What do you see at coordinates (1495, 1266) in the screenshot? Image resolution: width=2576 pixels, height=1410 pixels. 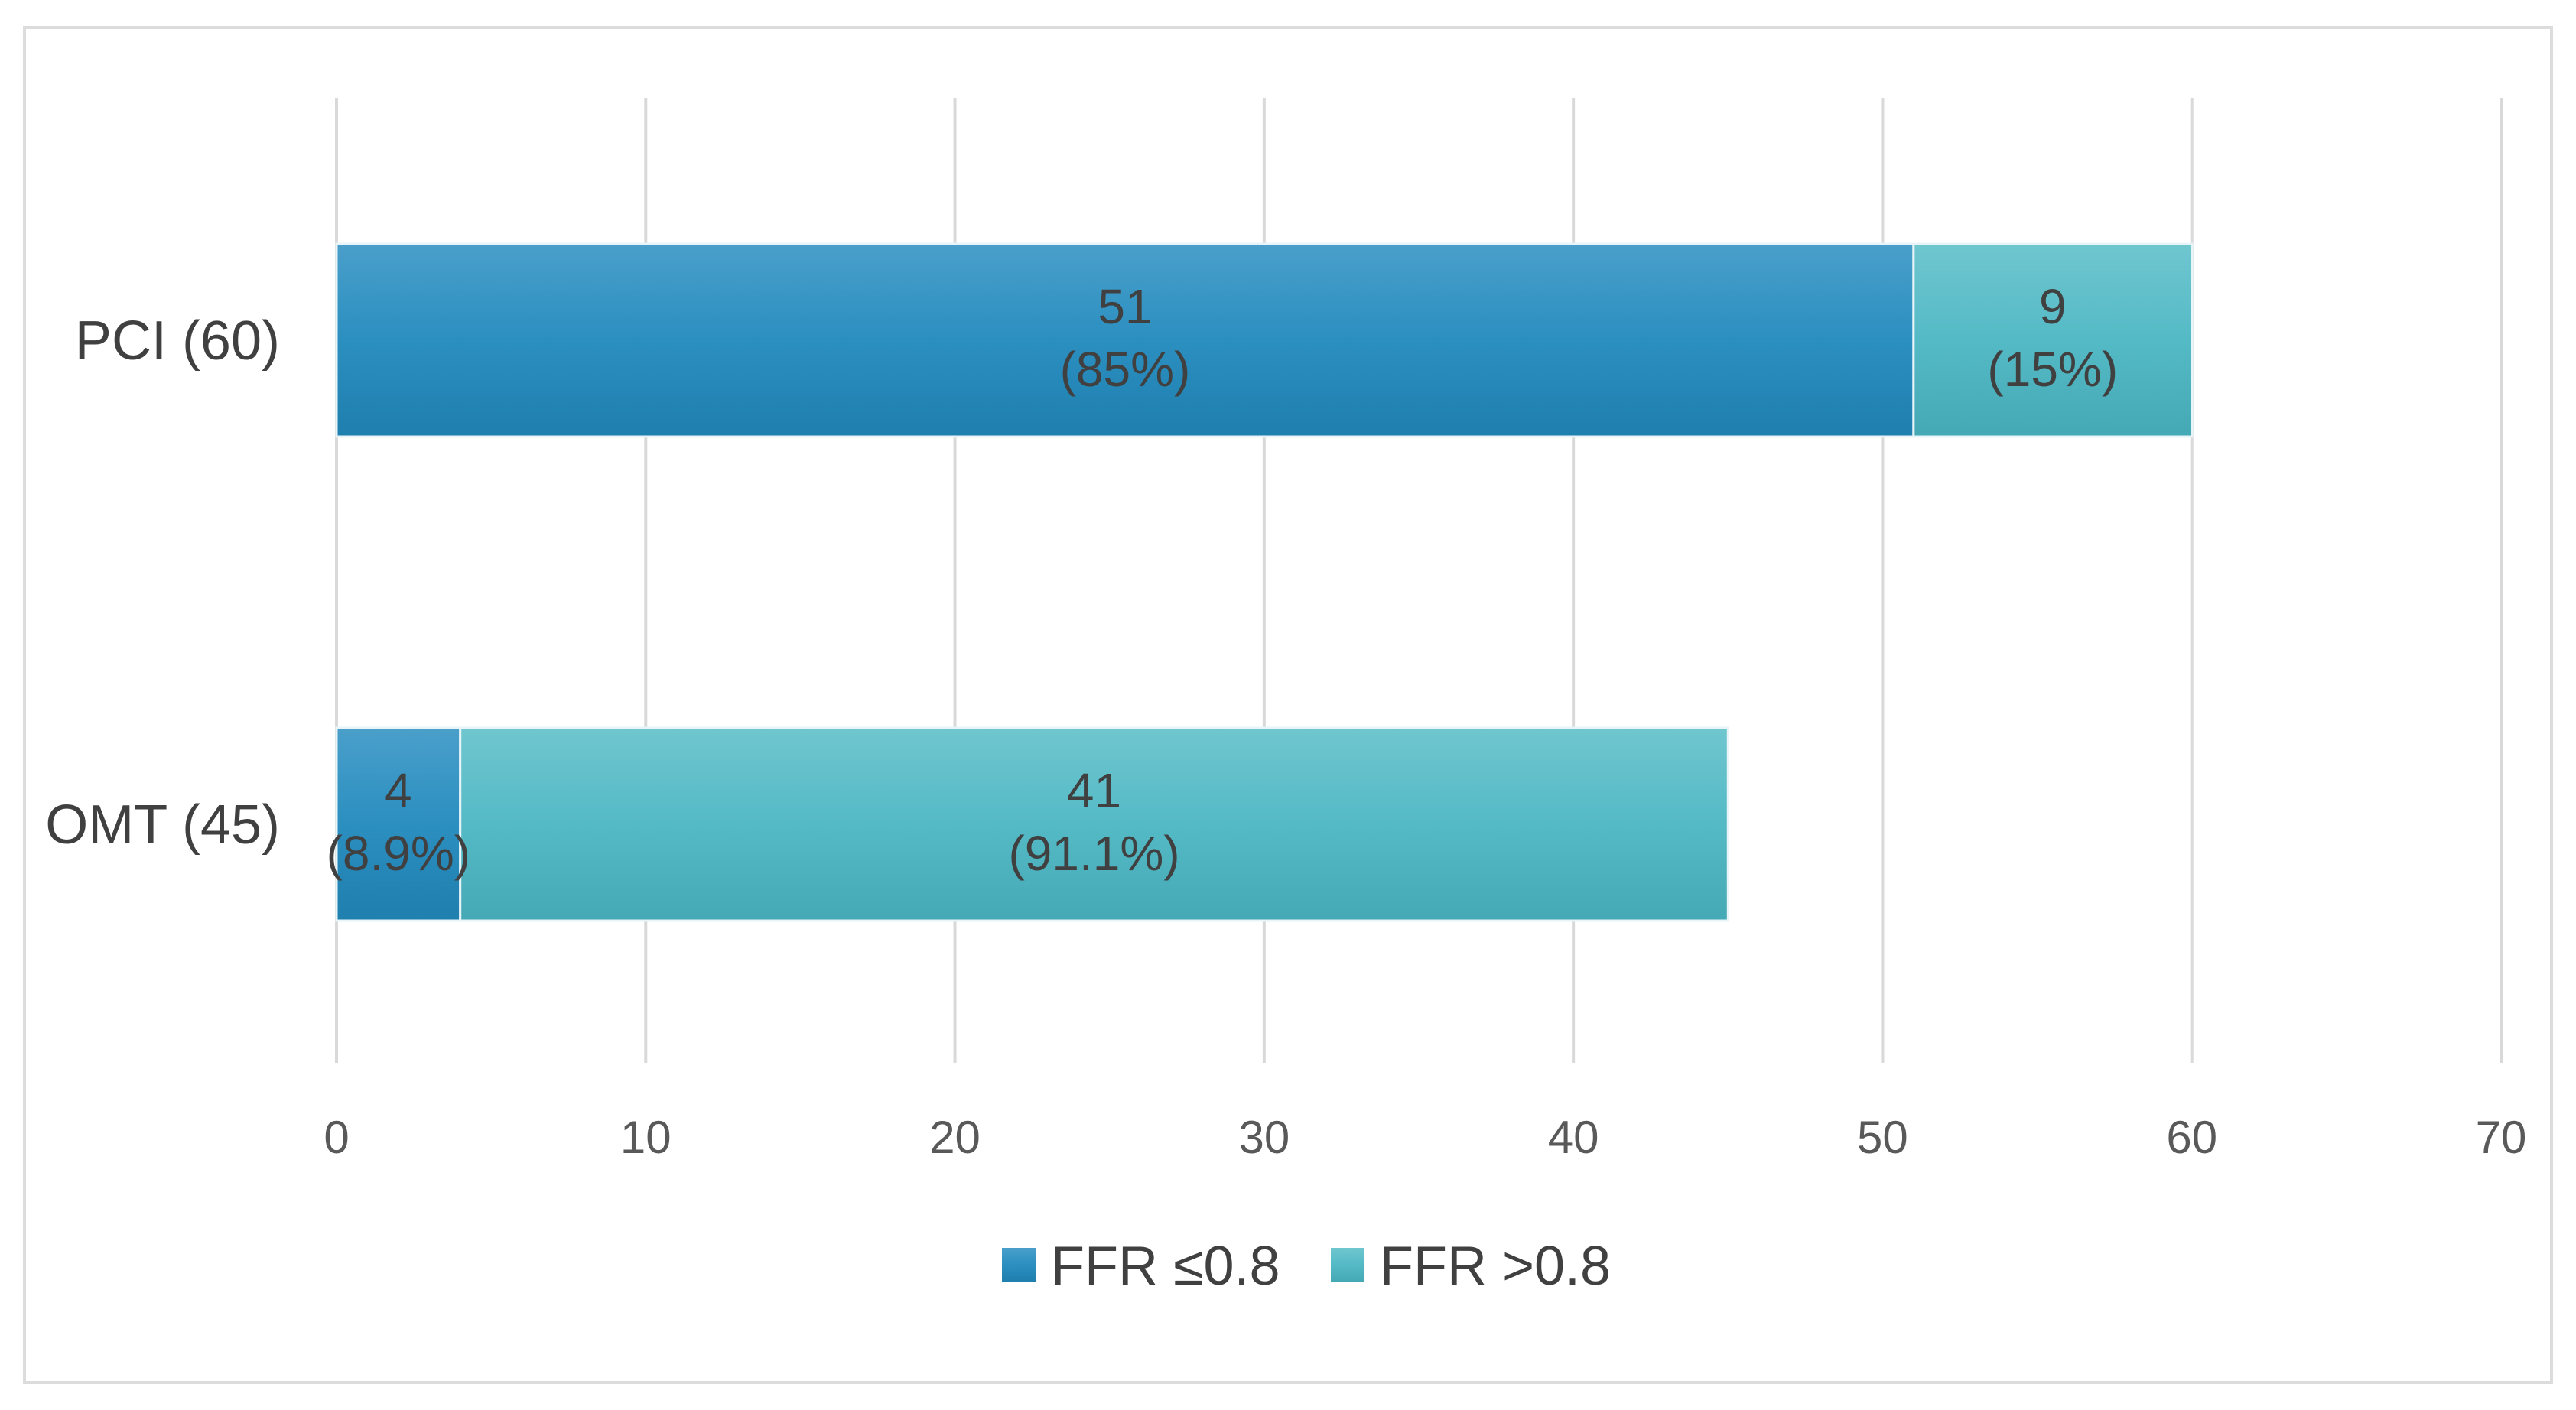 I see `legend-label: FFR >0.8` at bounding box center [1495, 1266].